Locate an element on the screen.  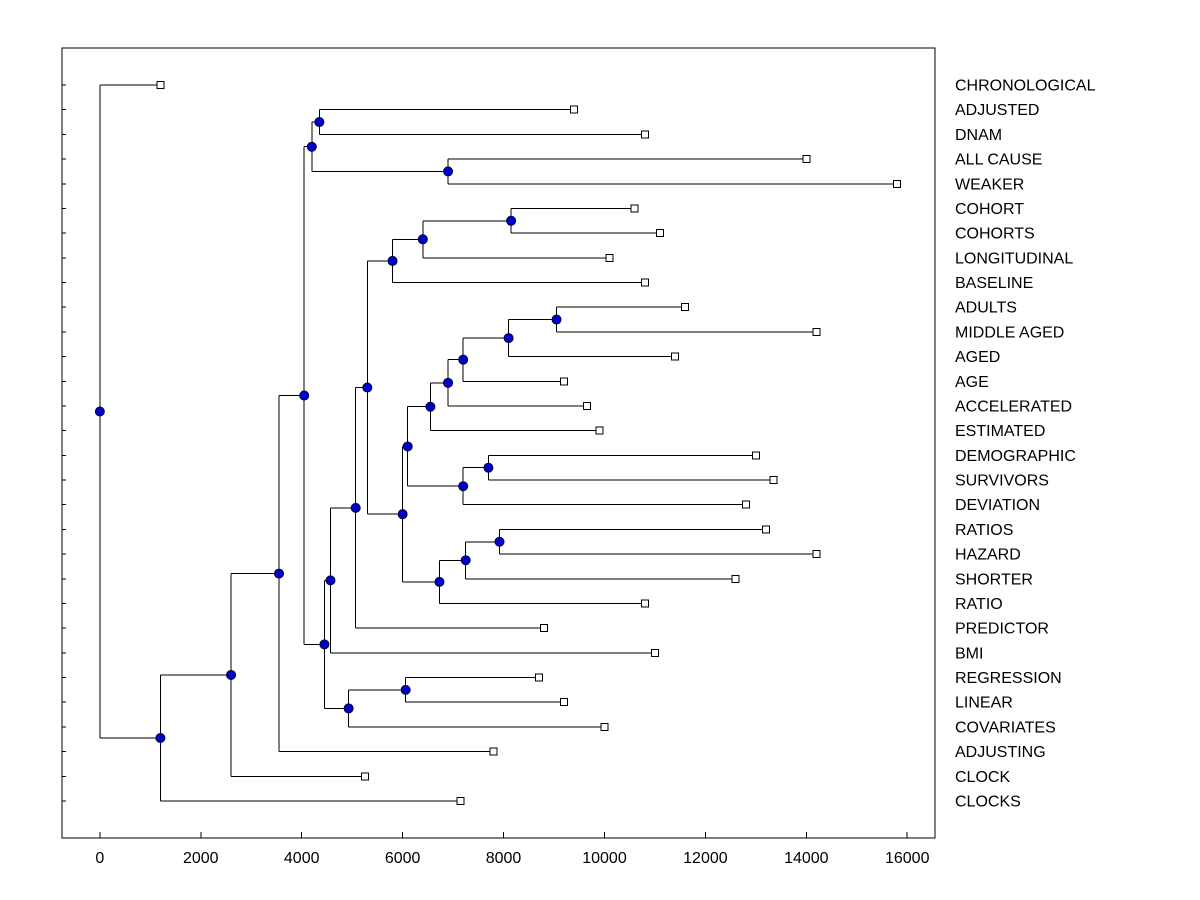
leaf-label: COVARIATES is located at coordinates (1005, 727).